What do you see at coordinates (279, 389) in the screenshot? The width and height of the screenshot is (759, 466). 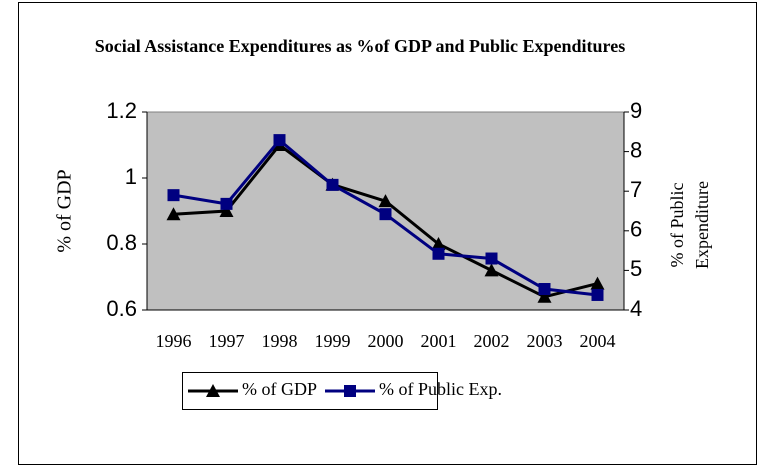 I see `legend-label: % of GDP` at bounding box center [279, 389].